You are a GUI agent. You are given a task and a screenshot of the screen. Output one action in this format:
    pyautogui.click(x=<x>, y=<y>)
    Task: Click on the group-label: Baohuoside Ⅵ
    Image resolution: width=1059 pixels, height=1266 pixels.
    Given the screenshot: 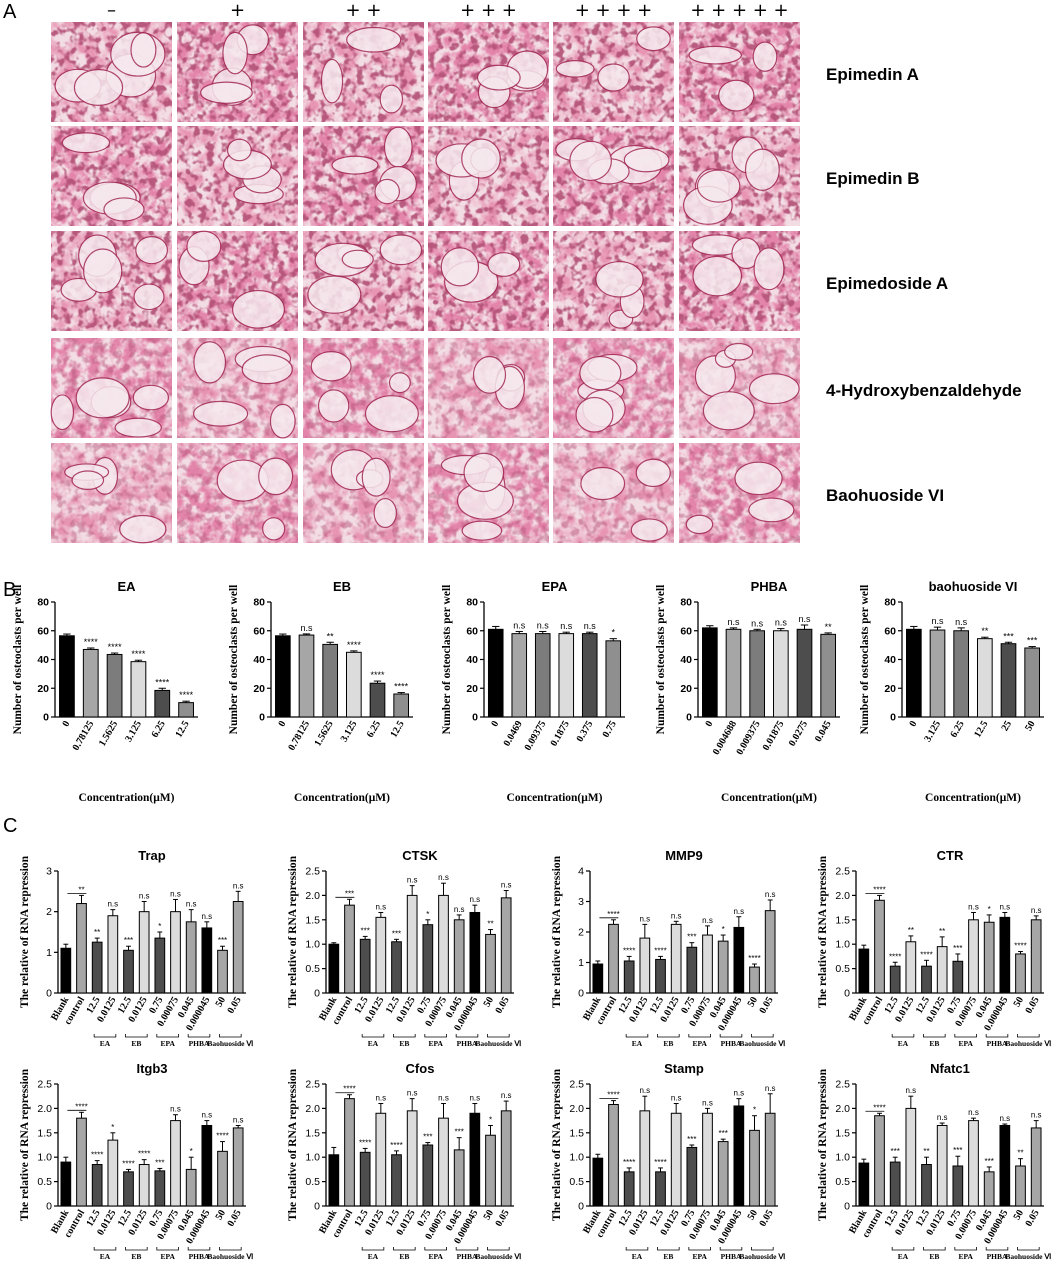 What is the action you would take?
    pyautogui.click(x=498, y=1043)
    